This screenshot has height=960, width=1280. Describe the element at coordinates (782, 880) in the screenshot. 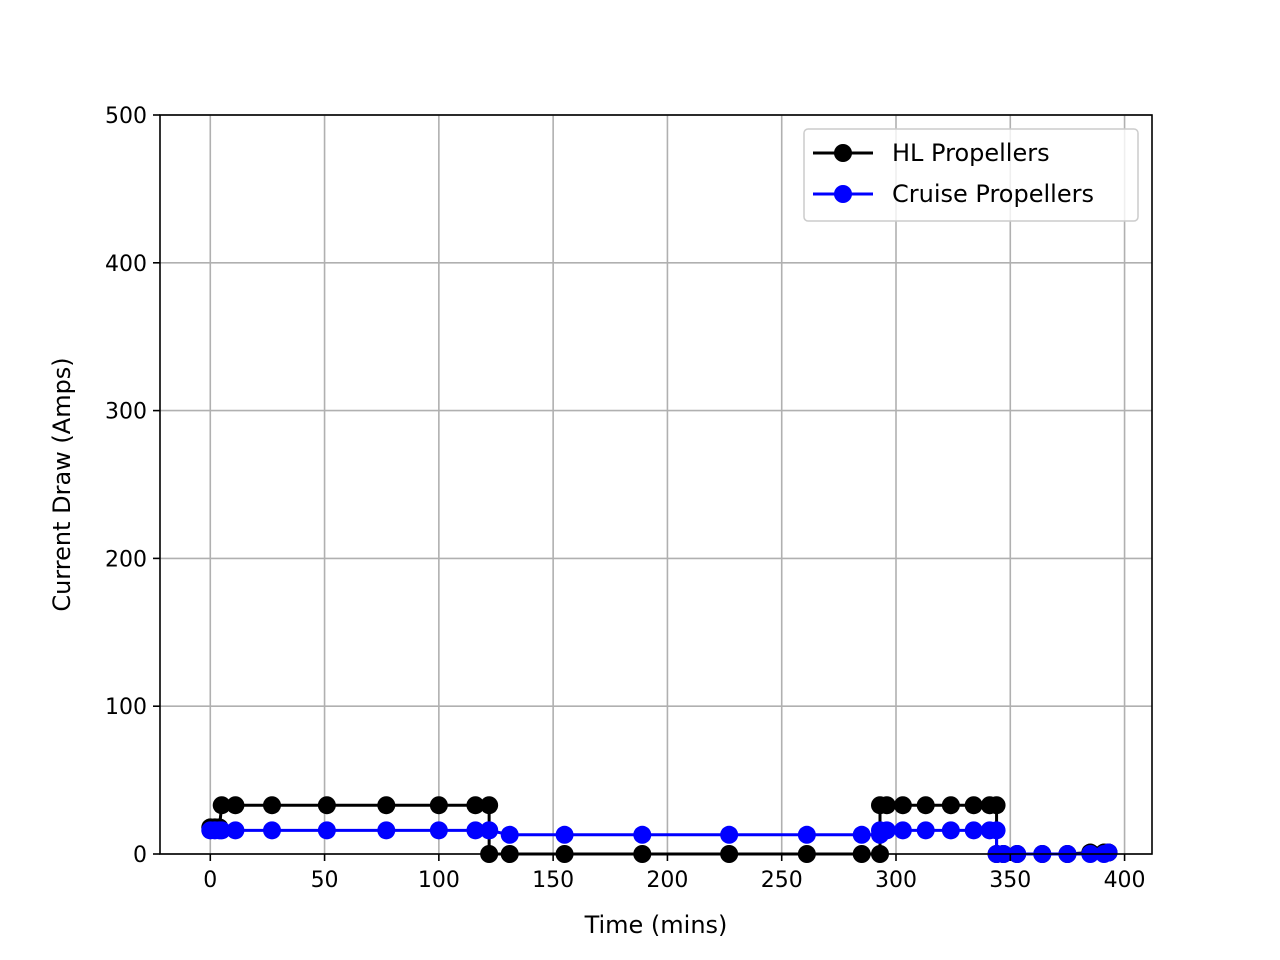

I see `x-tick-label: 250` at that location.